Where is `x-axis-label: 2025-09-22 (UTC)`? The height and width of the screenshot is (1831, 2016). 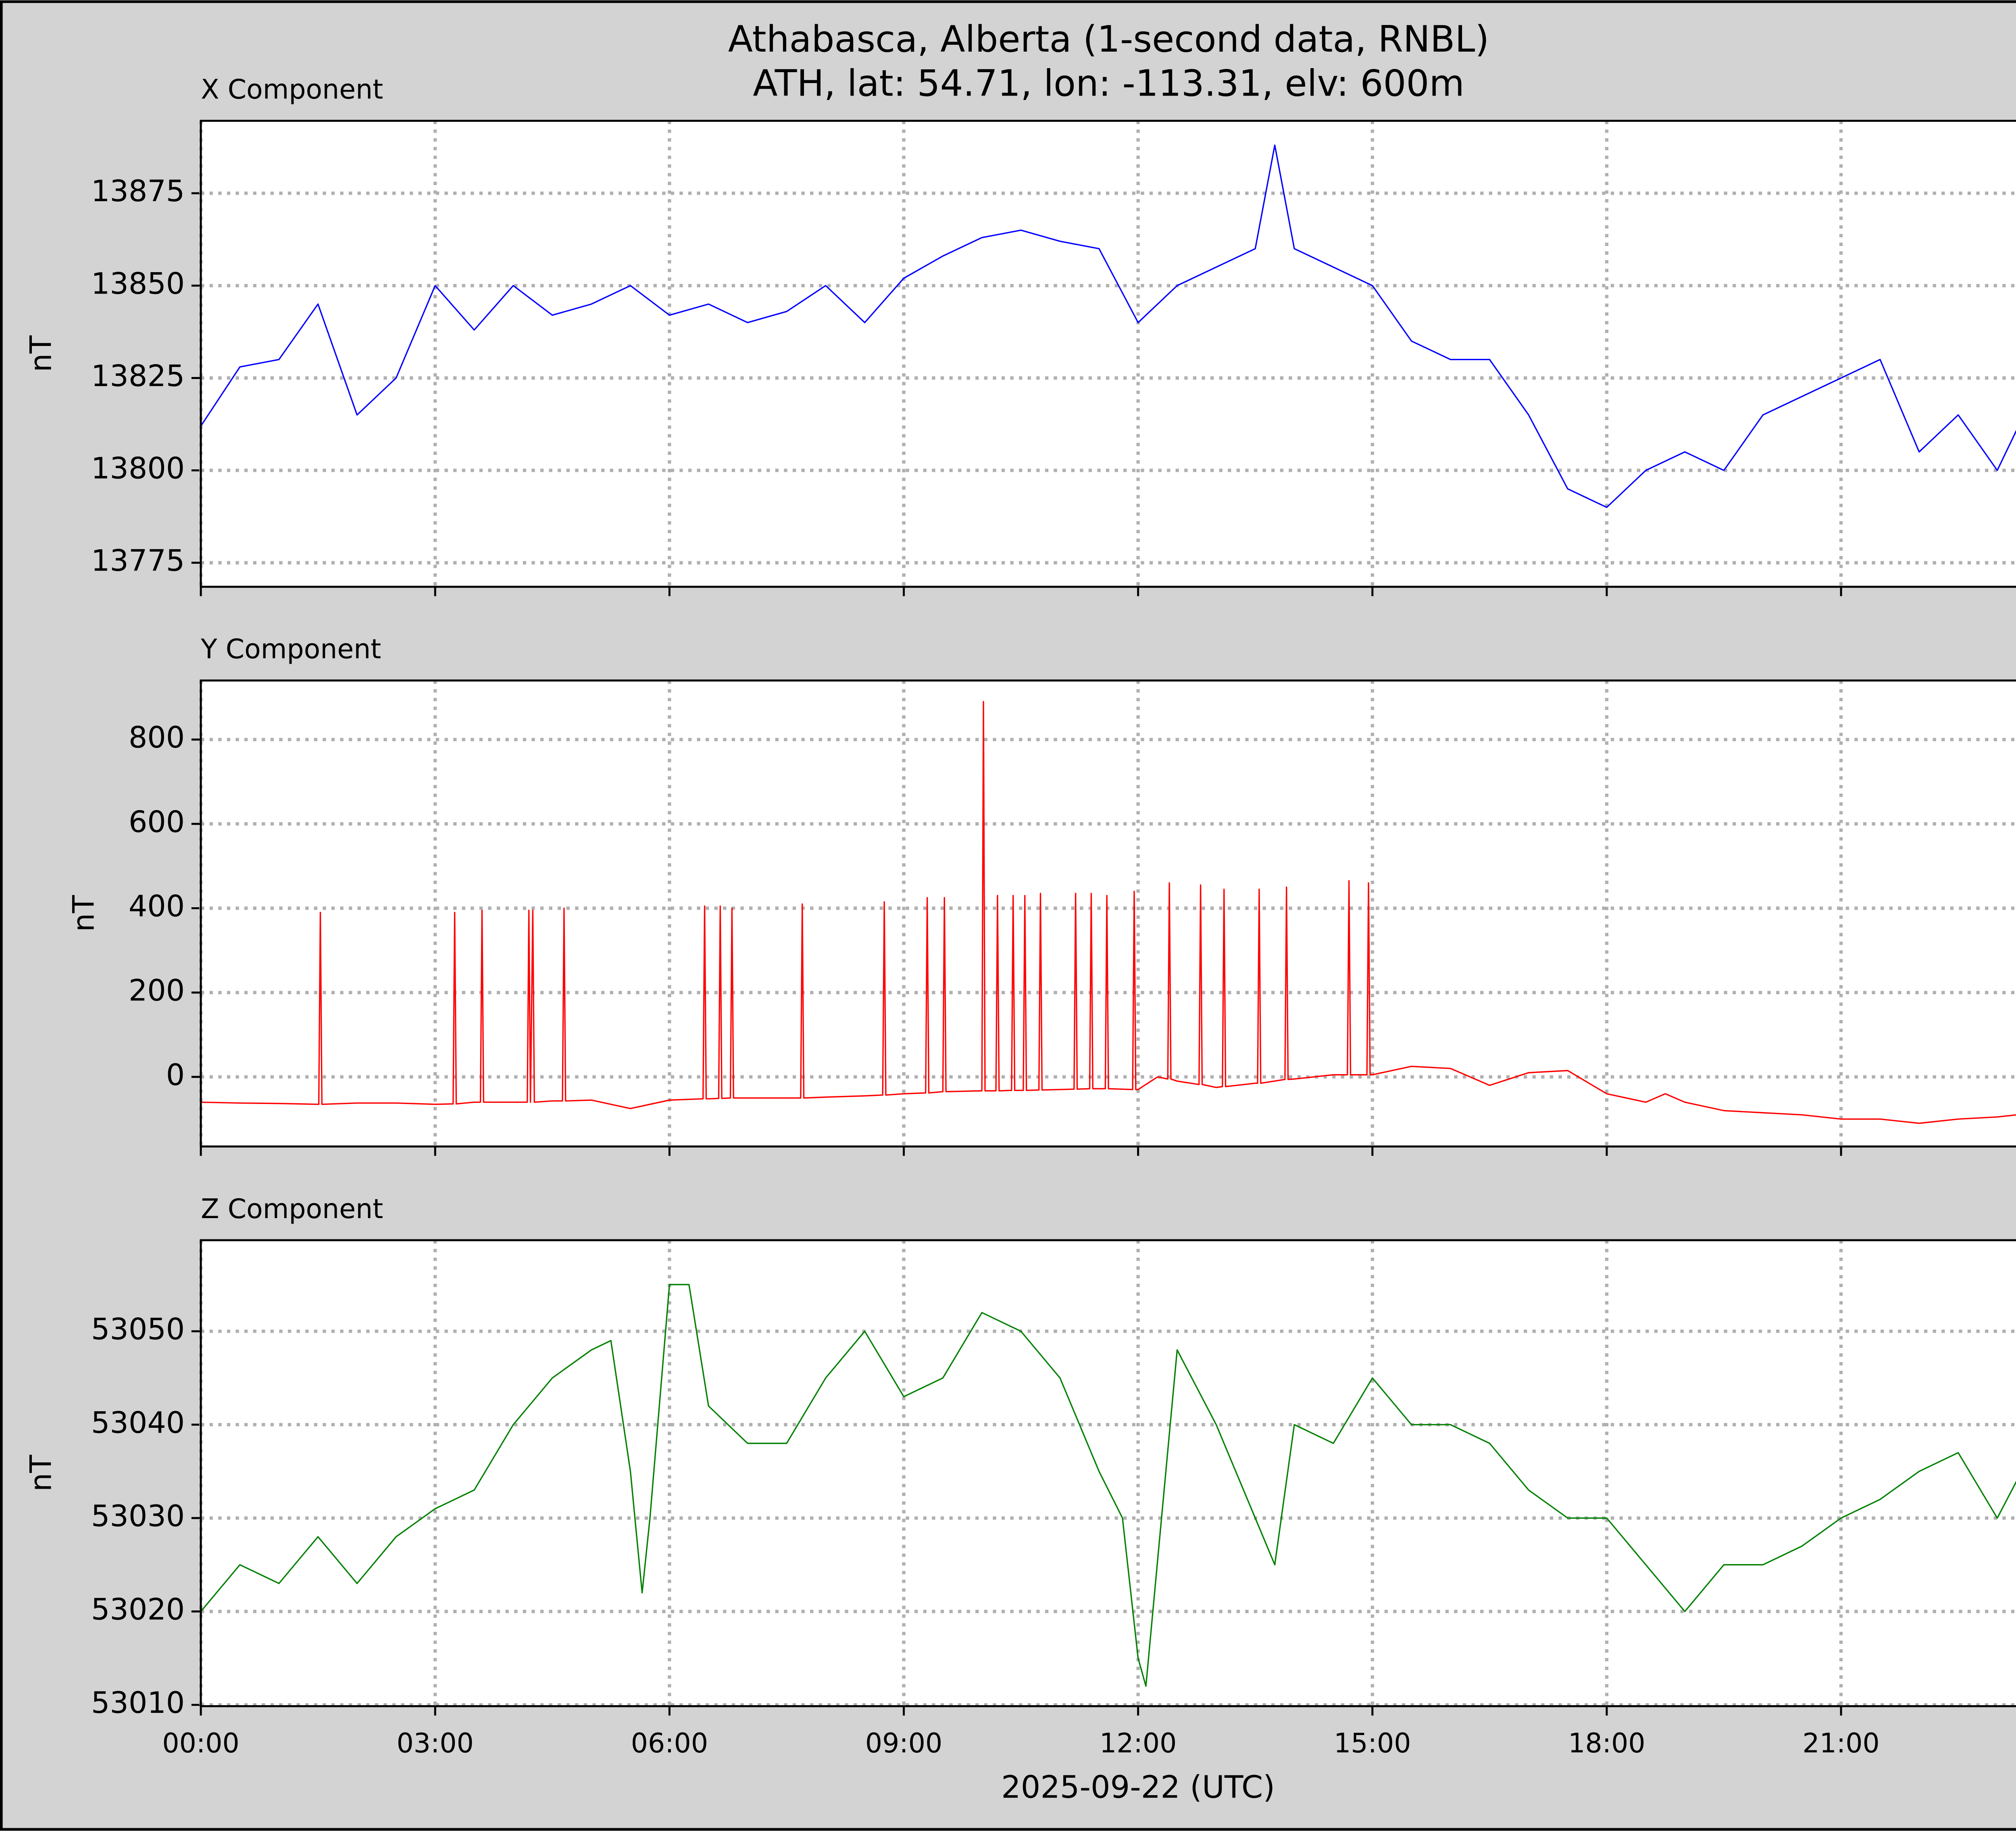 x-axis-label: 2025-09-22 (UTC) is located at coordinates (1138, 1787).